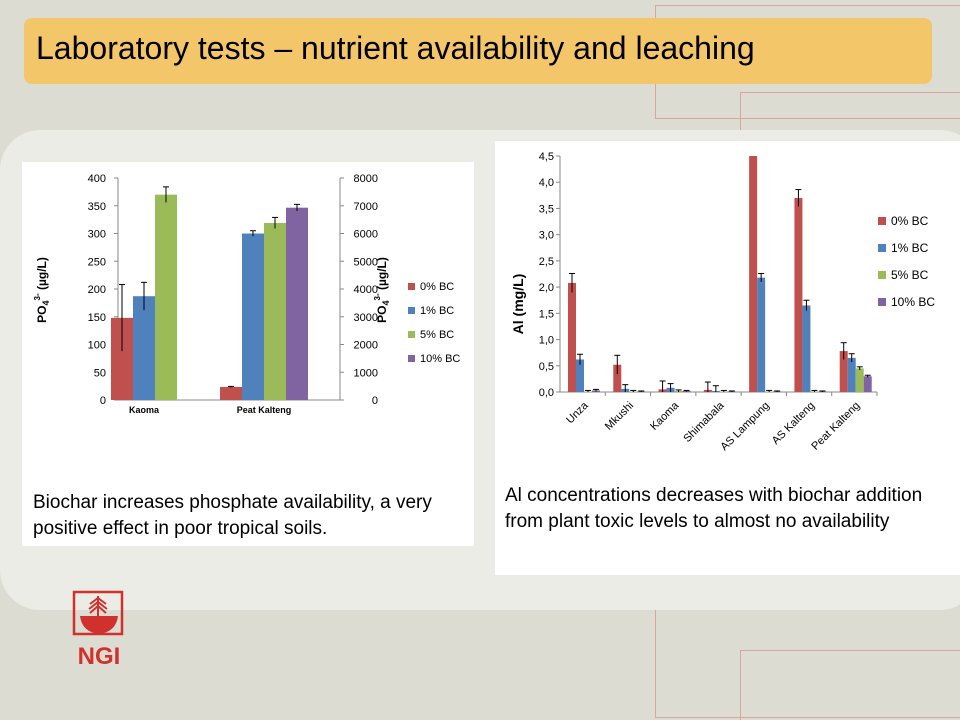  What do you see at coordinates (577, 412) in the screenshot?
I see `x-tick-label: Unza` at bounding box center [577, 412].